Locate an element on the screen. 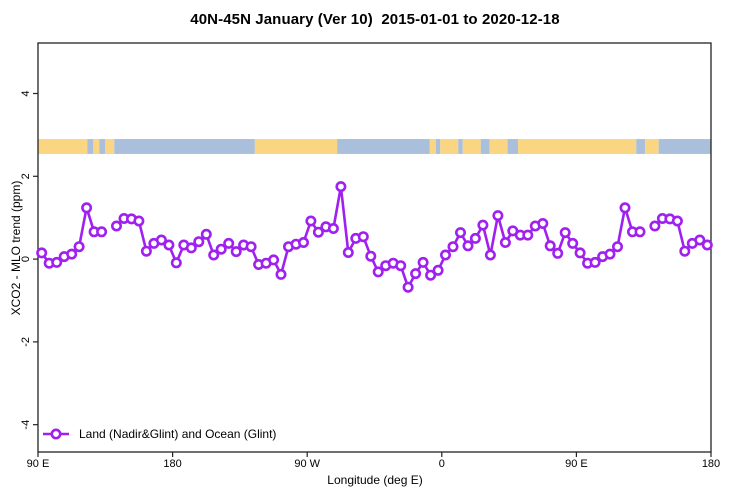 The height and width of the screenshot is (500, 750). legend-label: Land (Nadir&Glint) and Ocean (Glint) is located at coordinates (178, 434).